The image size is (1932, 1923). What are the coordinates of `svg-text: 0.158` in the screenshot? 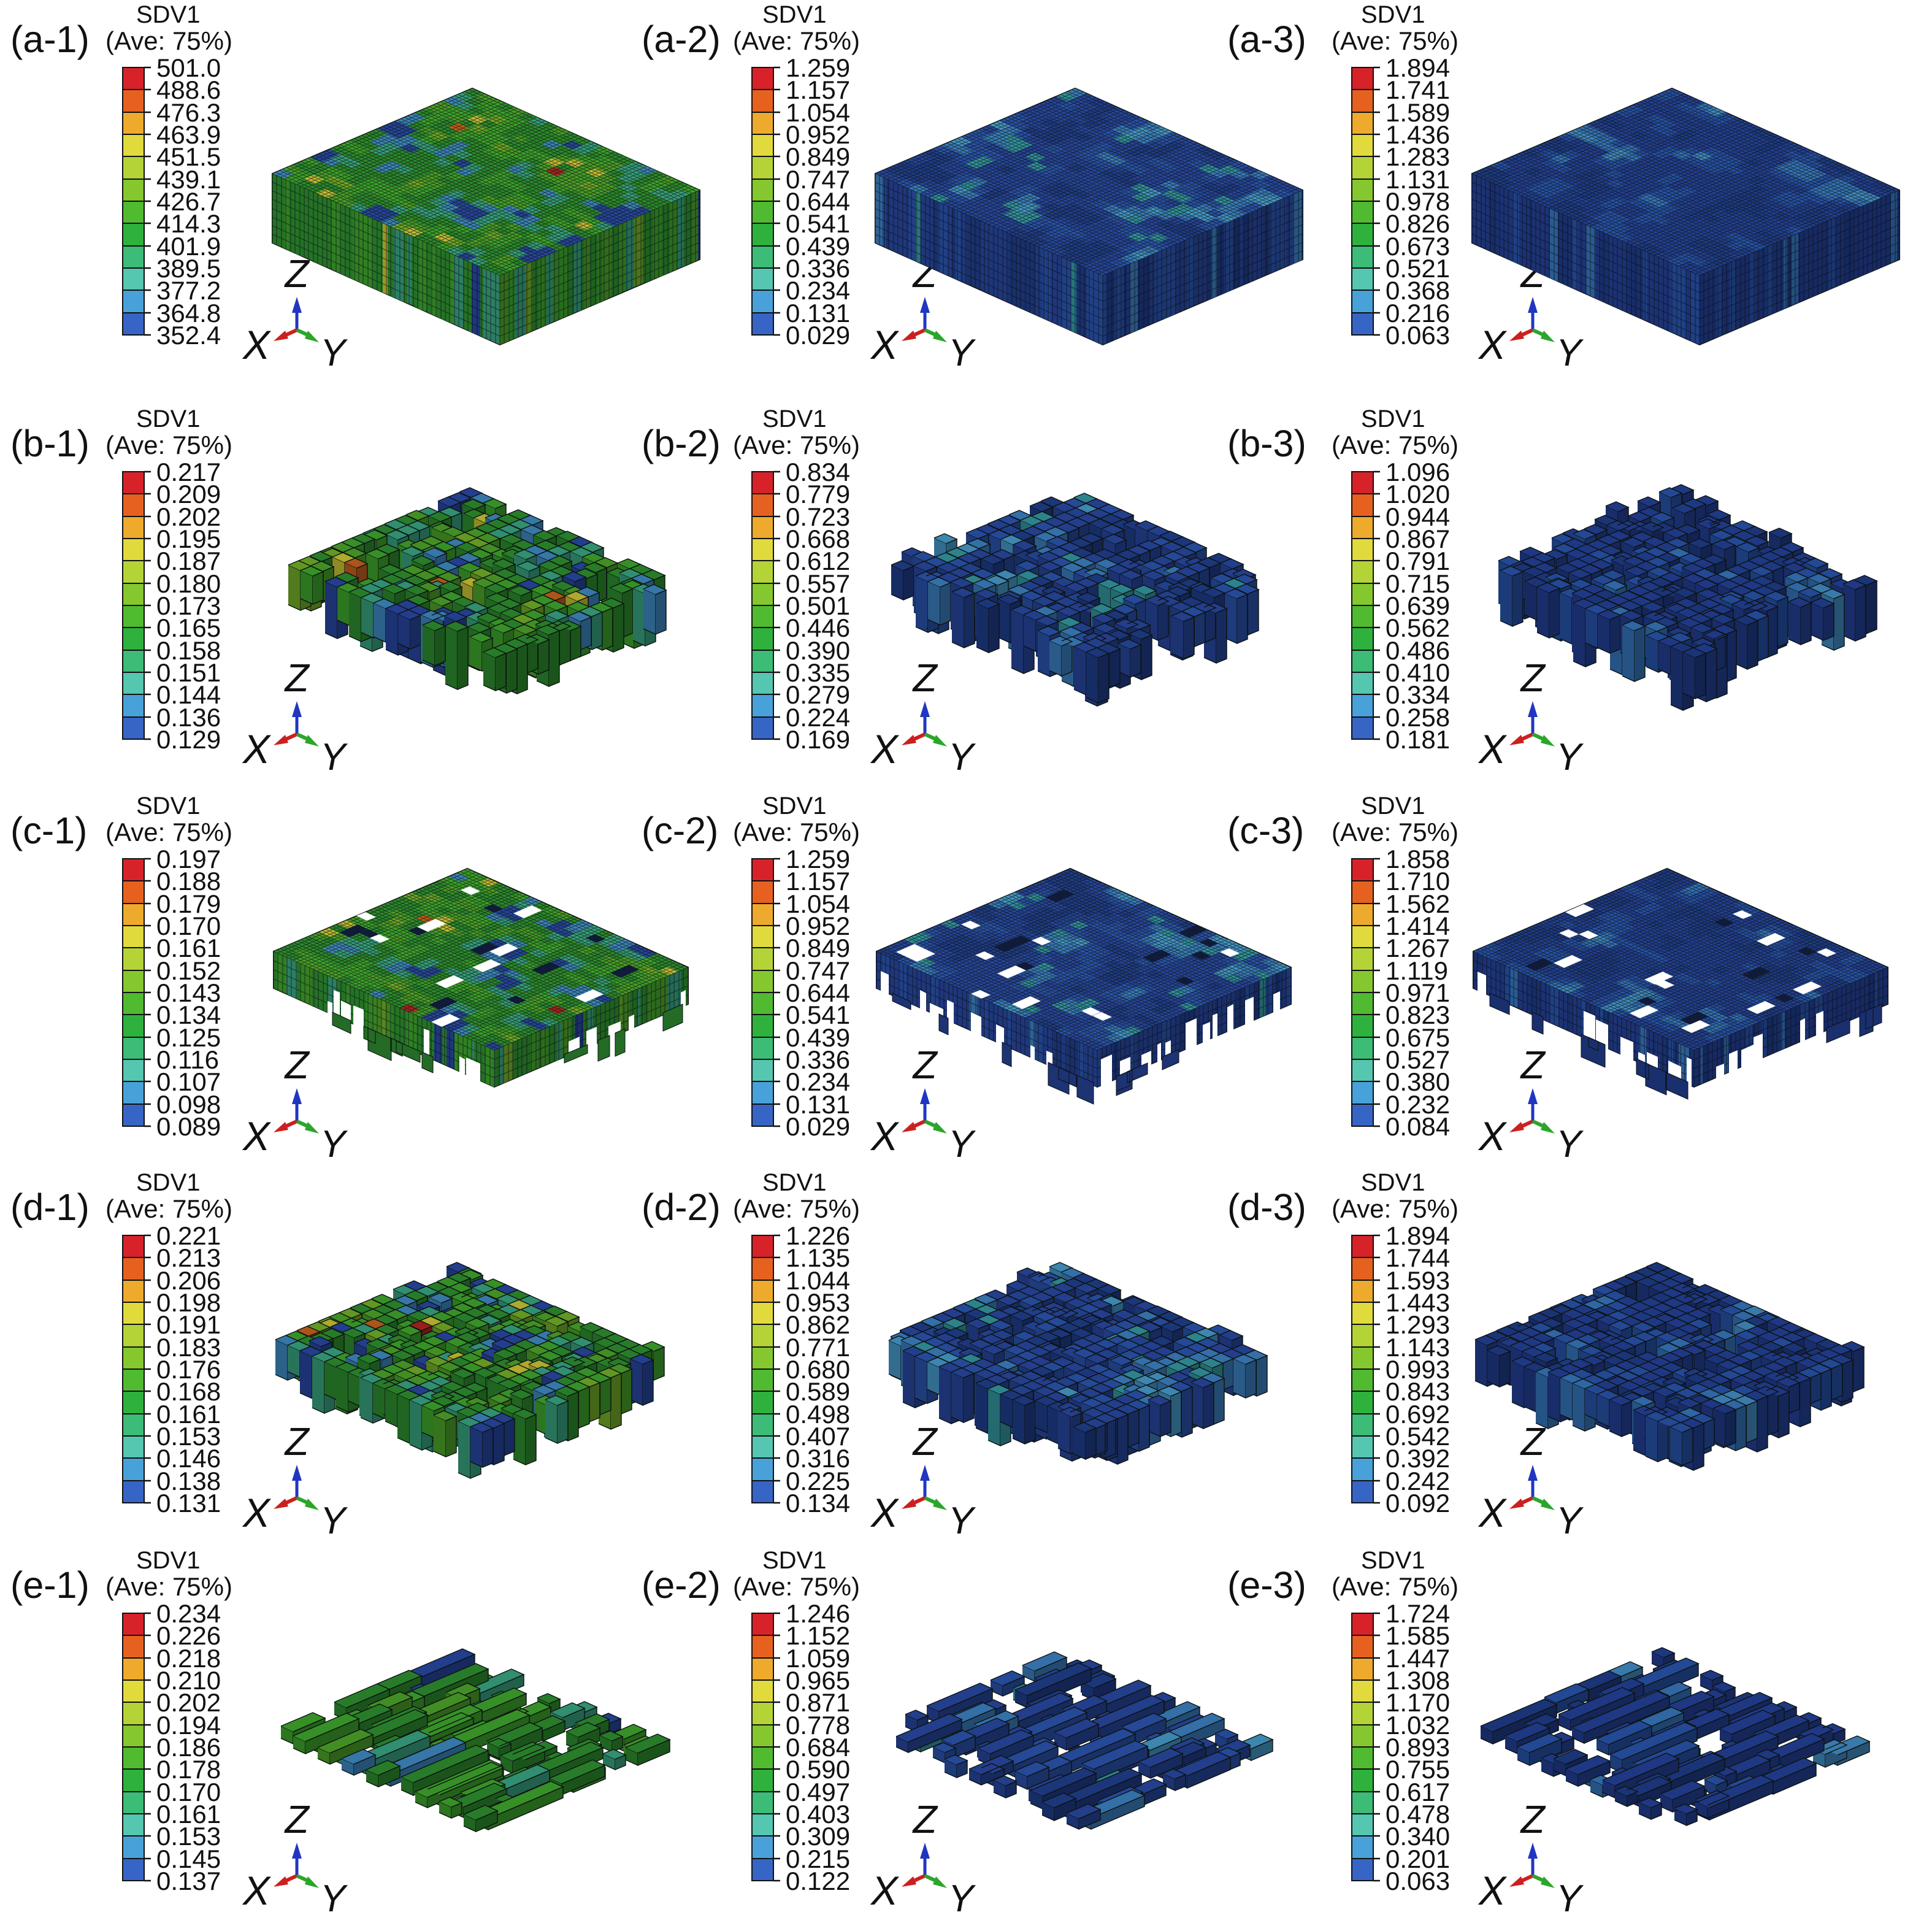 It's located at (188, 650).